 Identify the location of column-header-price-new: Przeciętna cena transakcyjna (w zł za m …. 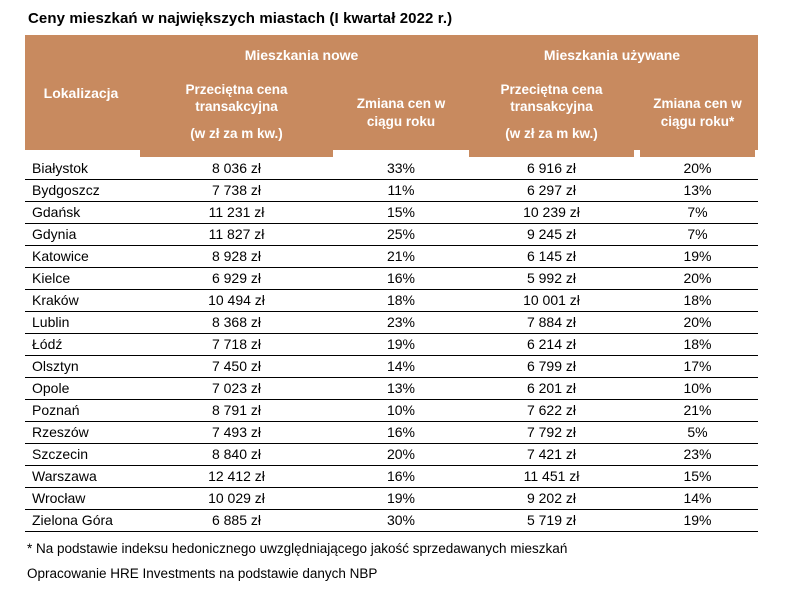
(236, 112).